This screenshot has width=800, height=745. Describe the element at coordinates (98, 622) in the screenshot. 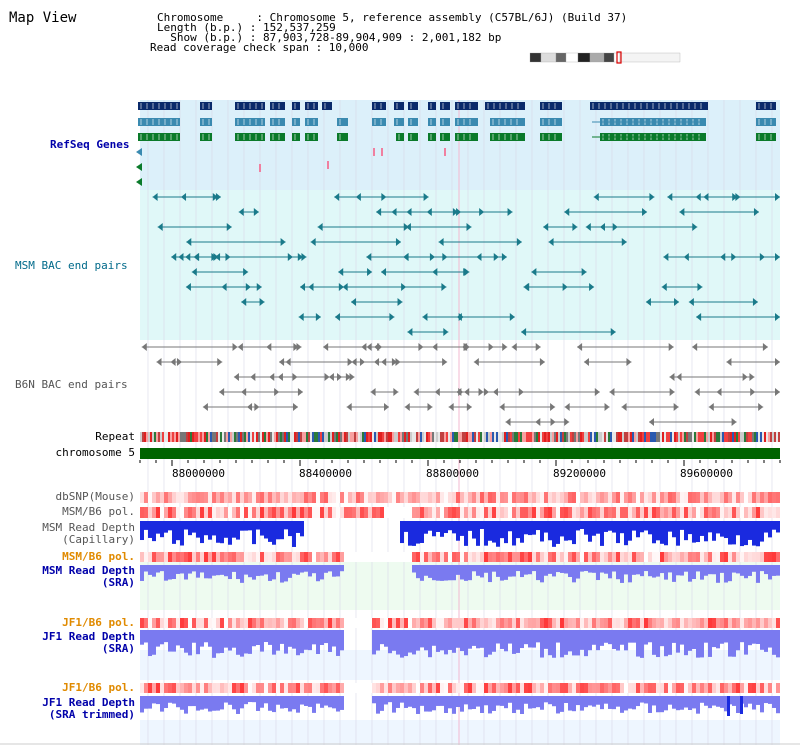

I see `track-label-jf1-b6-pol: JF1/B6 pol.` at that location.